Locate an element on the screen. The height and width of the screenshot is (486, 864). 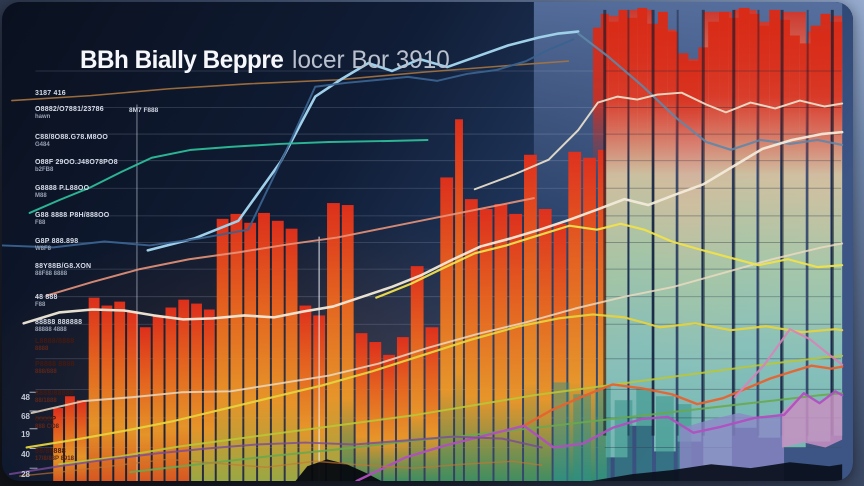
chart-title-sub: locer Bor 3910 is located at coordinates (371, 60).